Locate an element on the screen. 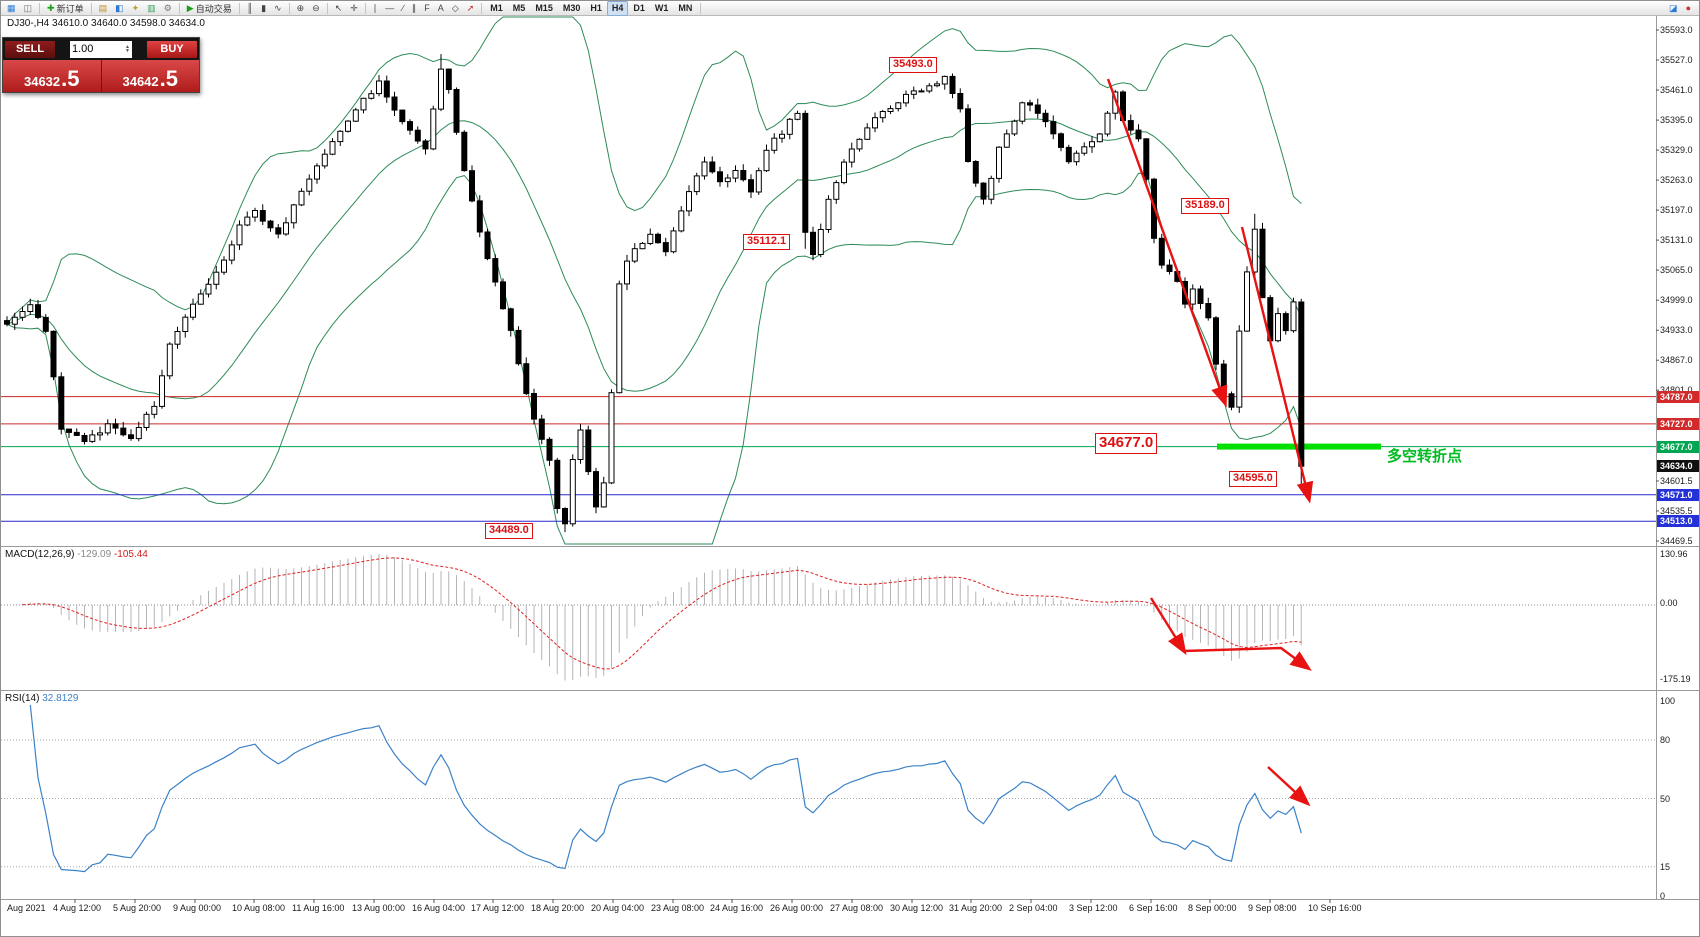  time-axis-label: 30 Aug 12:00 is located at coordinates (917, 908).